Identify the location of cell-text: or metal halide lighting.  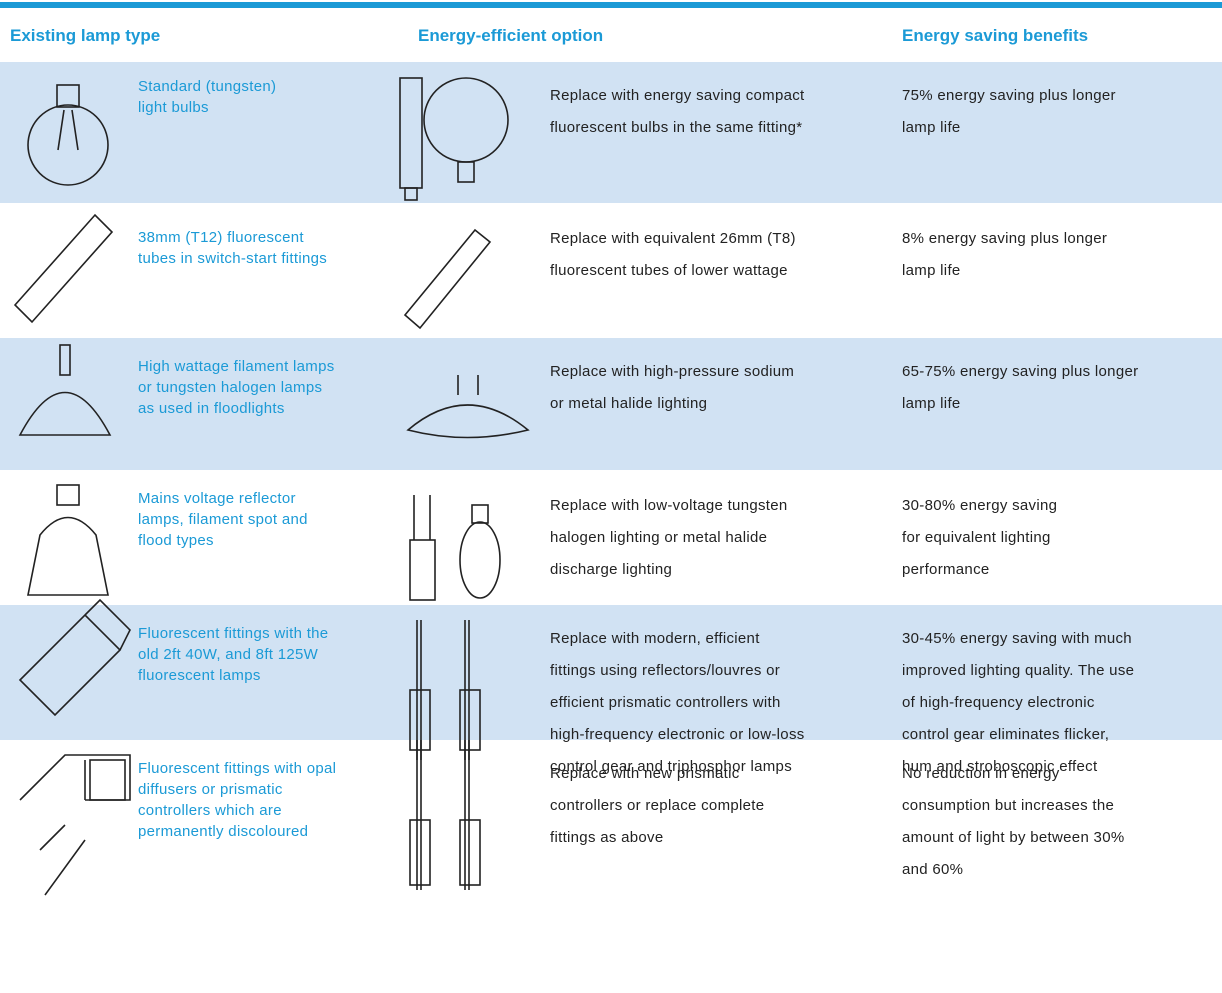
(629, 403).